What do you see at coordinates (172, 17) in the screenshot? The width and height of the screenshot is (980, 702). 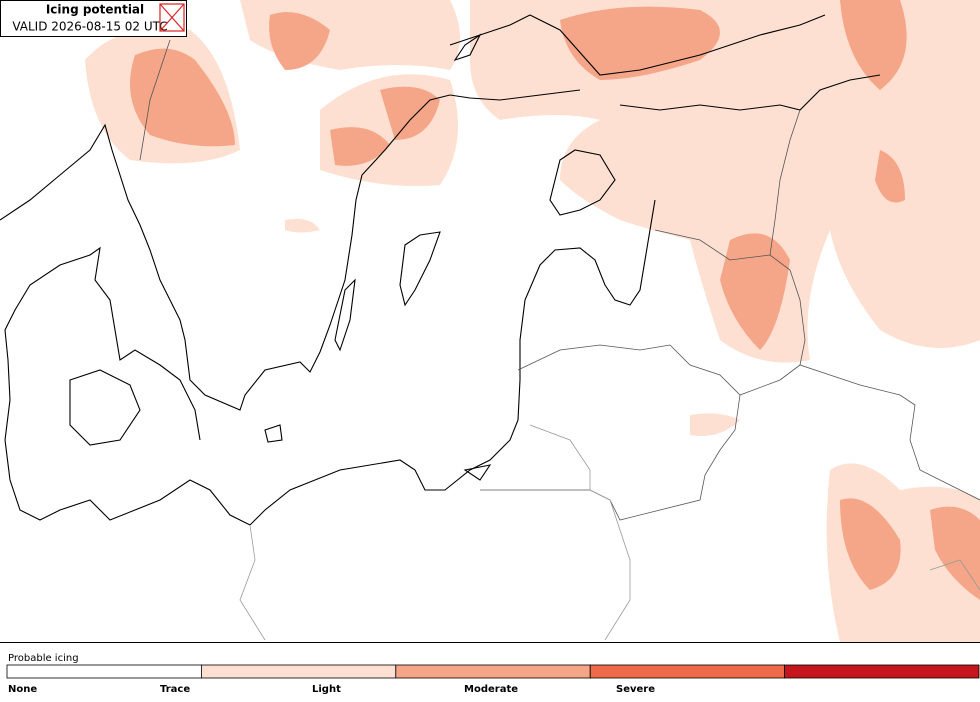 I see `close-icon` at bounding box center [172, 17].